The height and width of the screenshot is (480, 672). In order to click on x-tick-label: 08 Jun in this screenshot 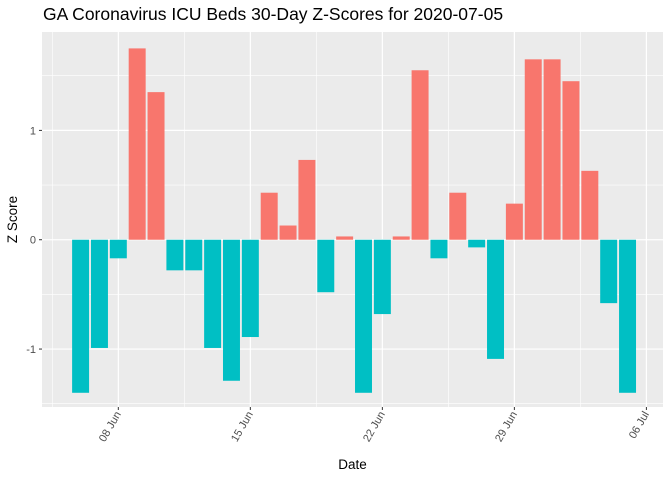, I will do `click(110, 427)`.